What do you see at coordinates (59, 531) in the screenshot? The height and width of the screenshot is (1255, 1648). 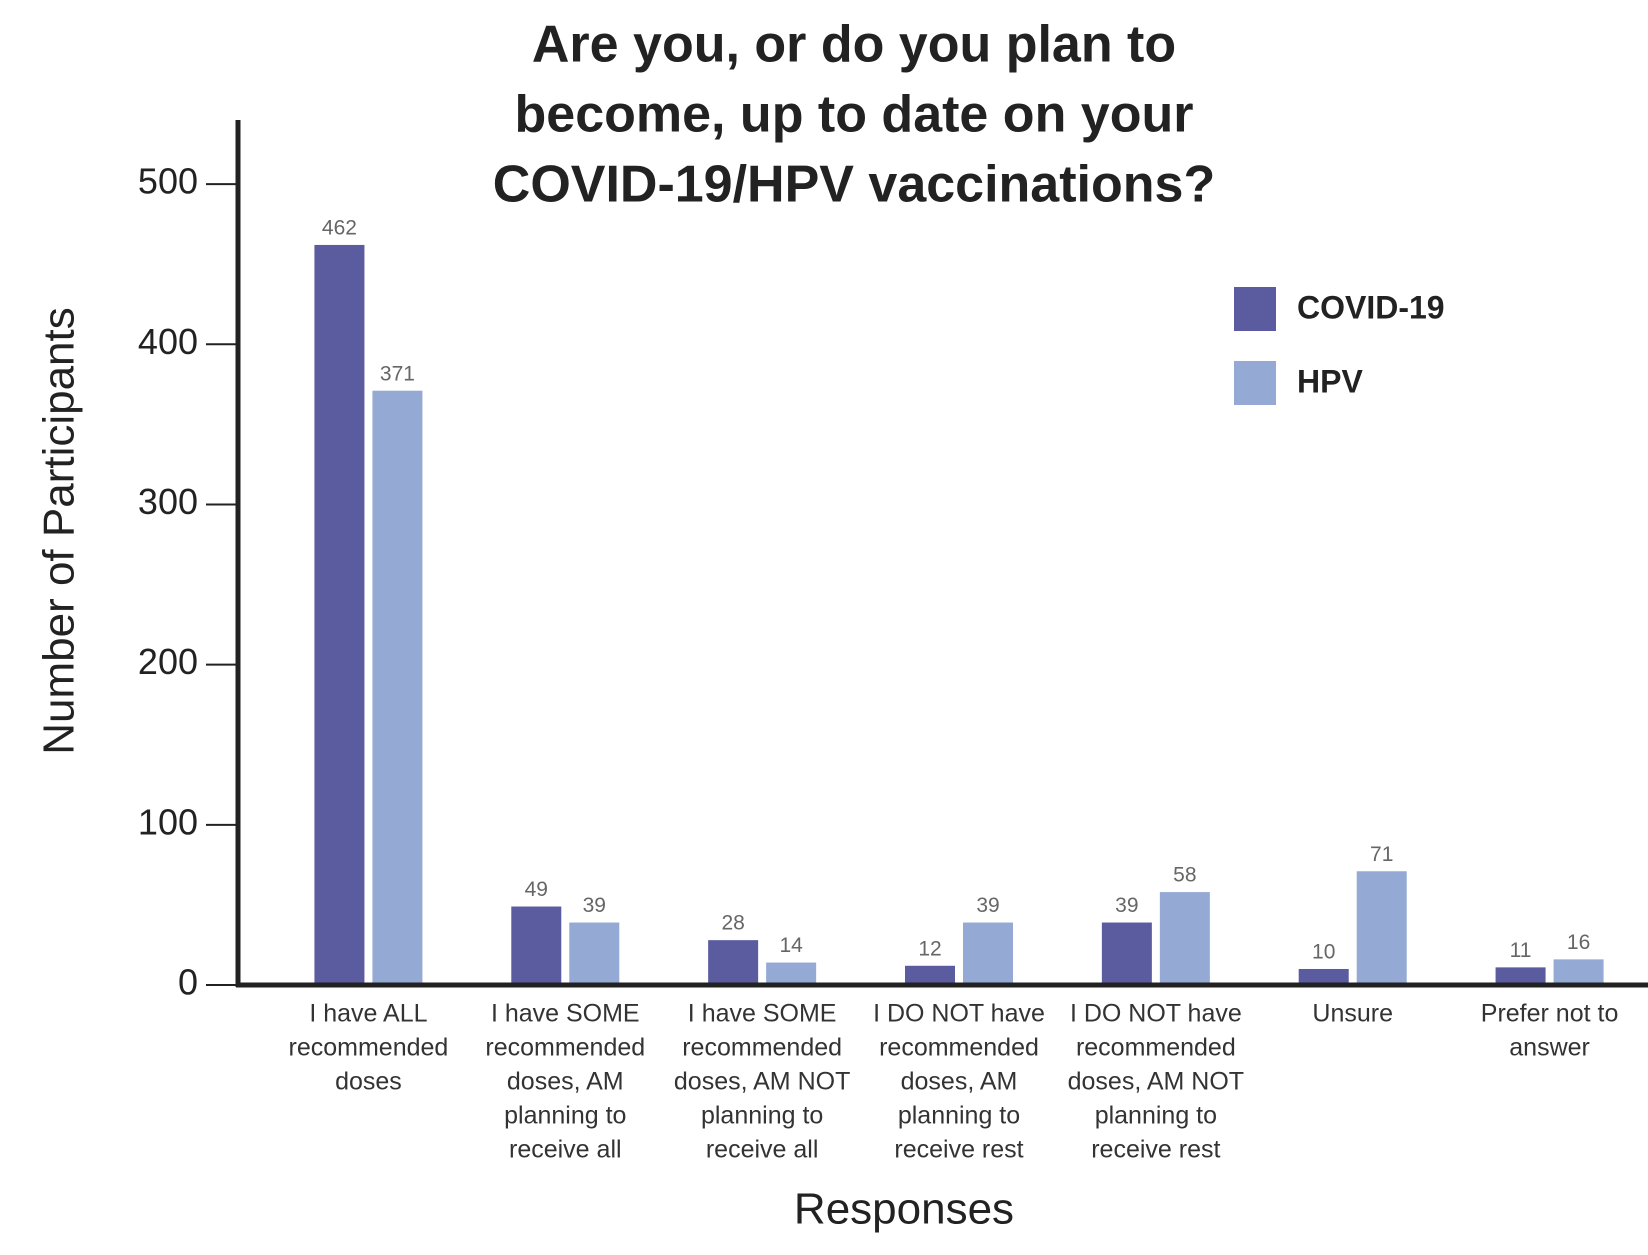 I see `y-axis-label: Number of Participants` at bounding box center [59, 531].